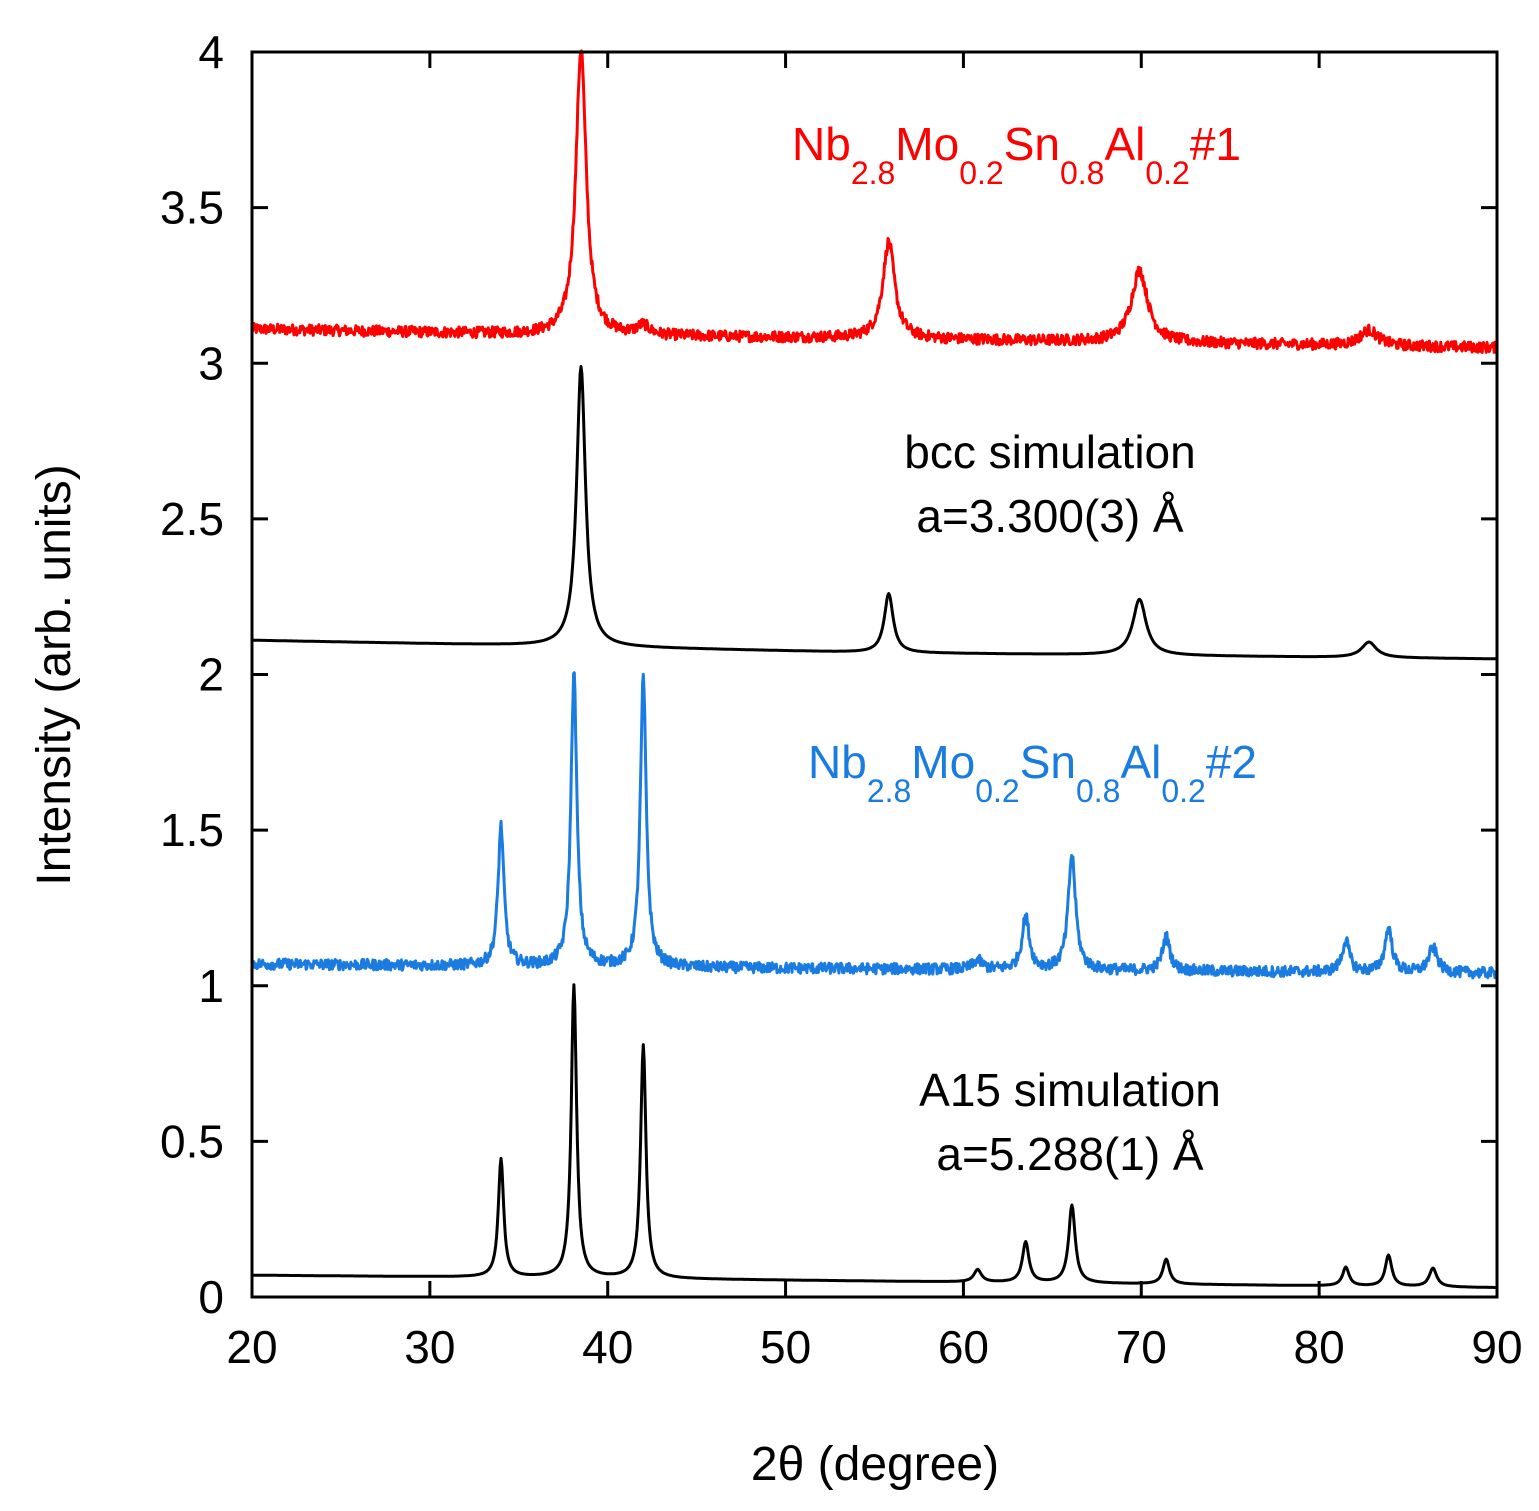  Describe the element at coordinates (1049, 452) in the screenshot. I see `label-bcc-simulation-line-1: bcc simulation` at that location.